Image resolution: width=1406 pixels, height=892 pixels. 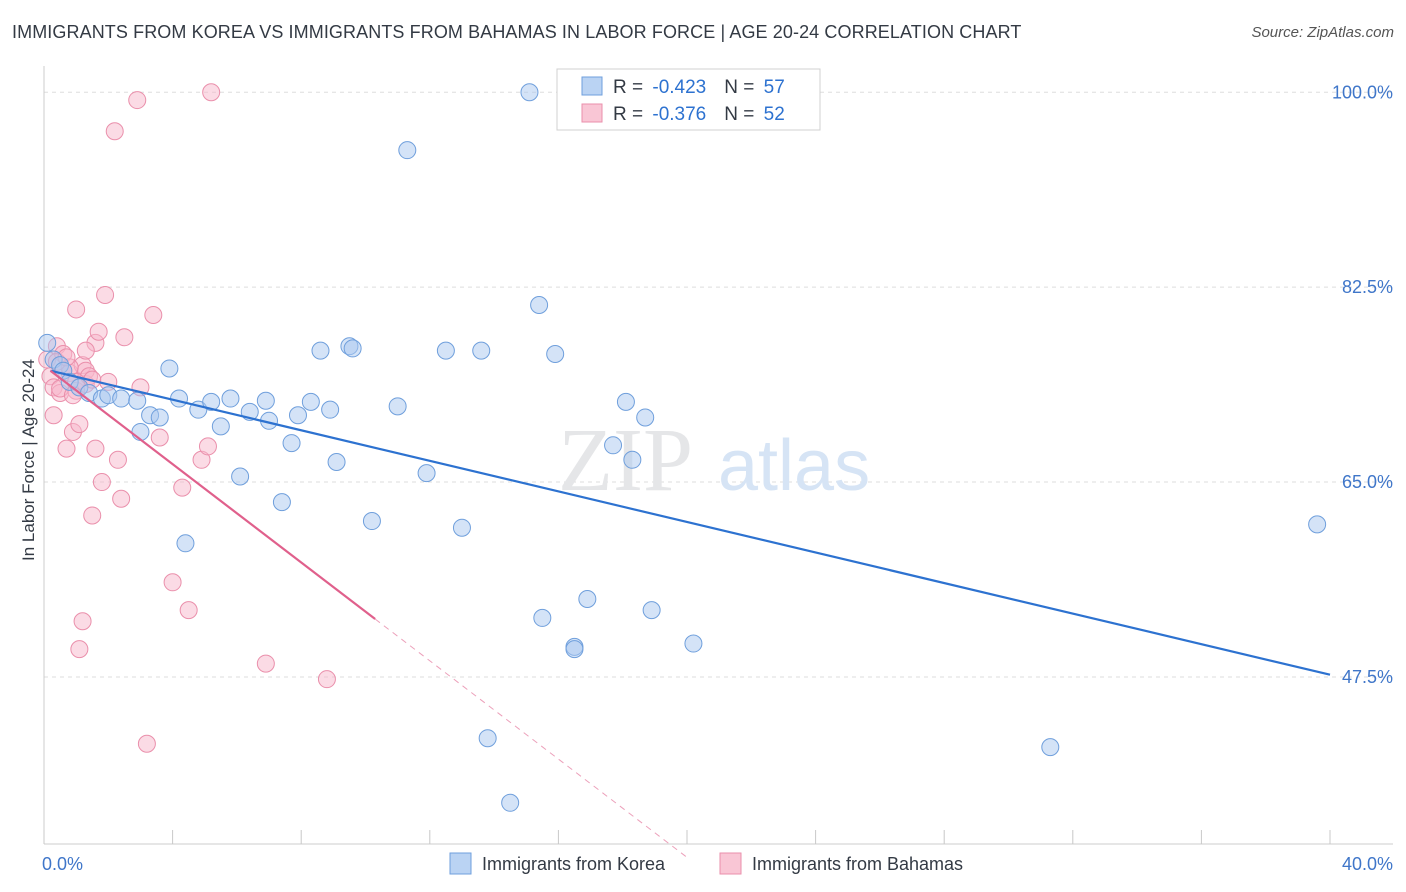 What do you see at coordinates (212, 494) in the screenshot?
I see `bahamas-trend-line` at bounding box center [212, 494].